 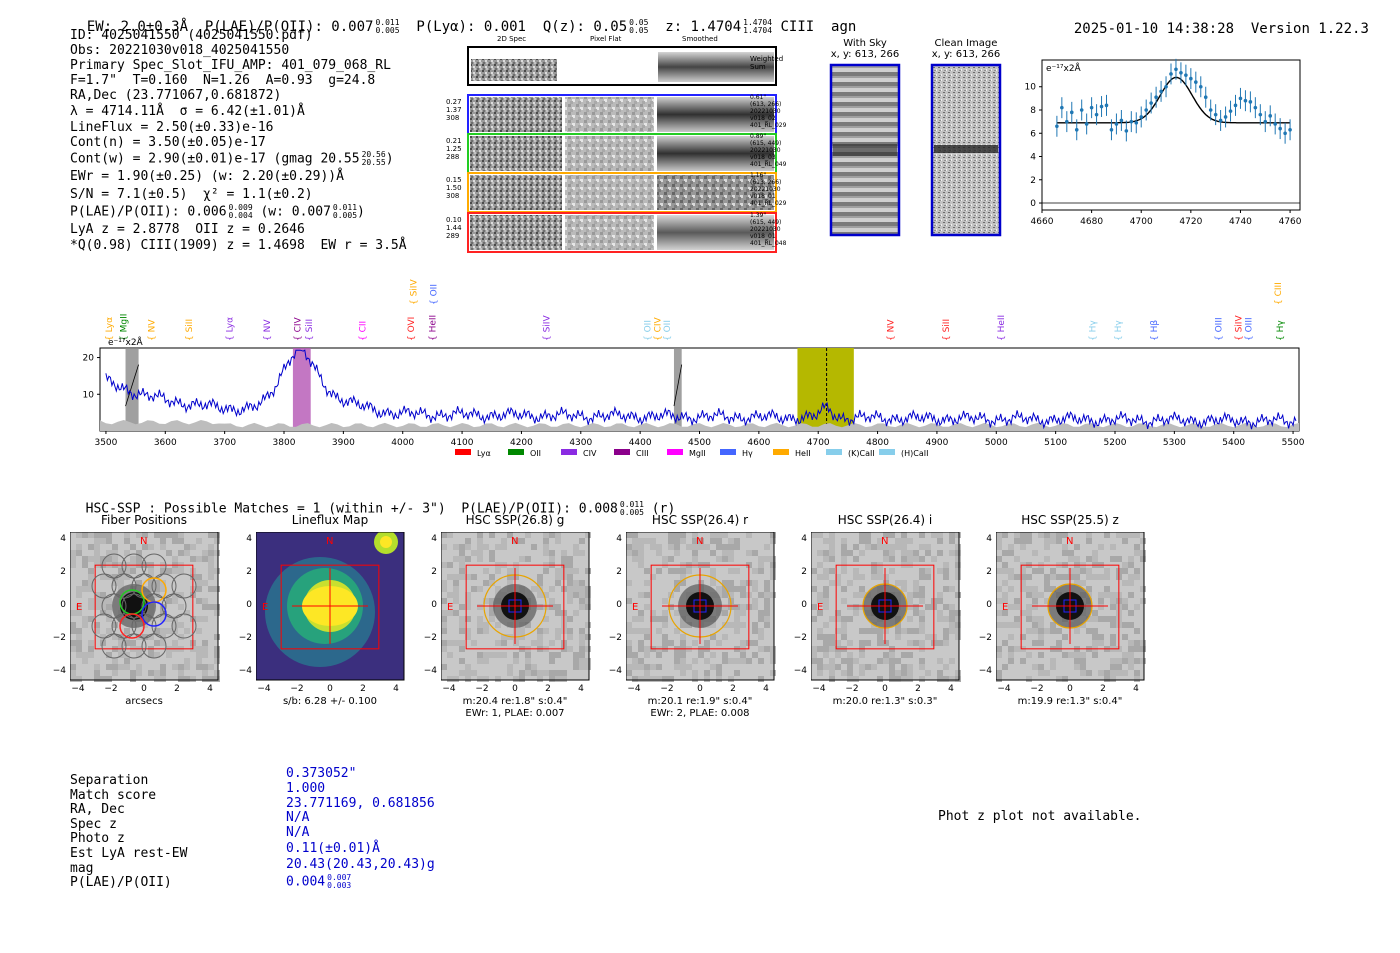 I want to click on cutout-col-smooth: Smoothed, so click(x=700, y=39).